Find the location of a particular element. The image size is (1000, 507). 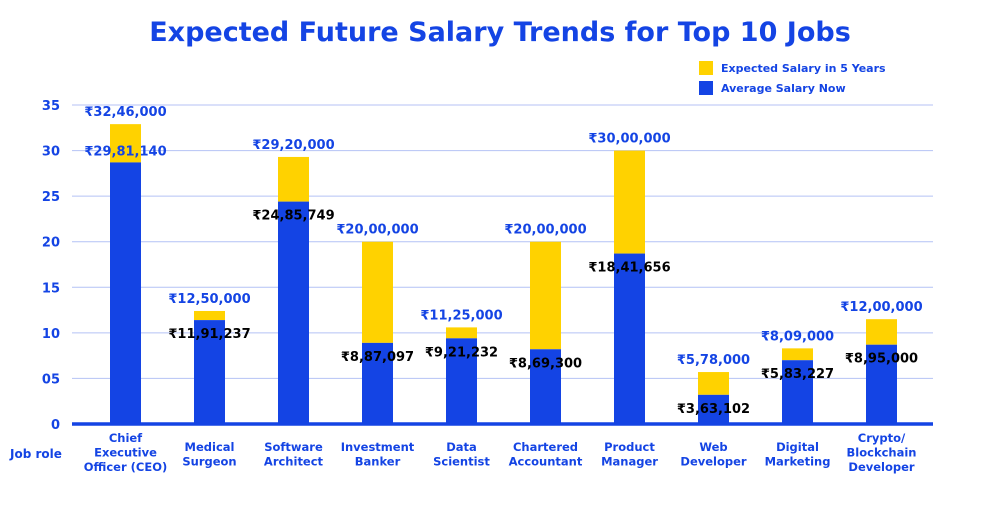

data-label-current: ₹29,81,140 is located at coordinates (125, 151).